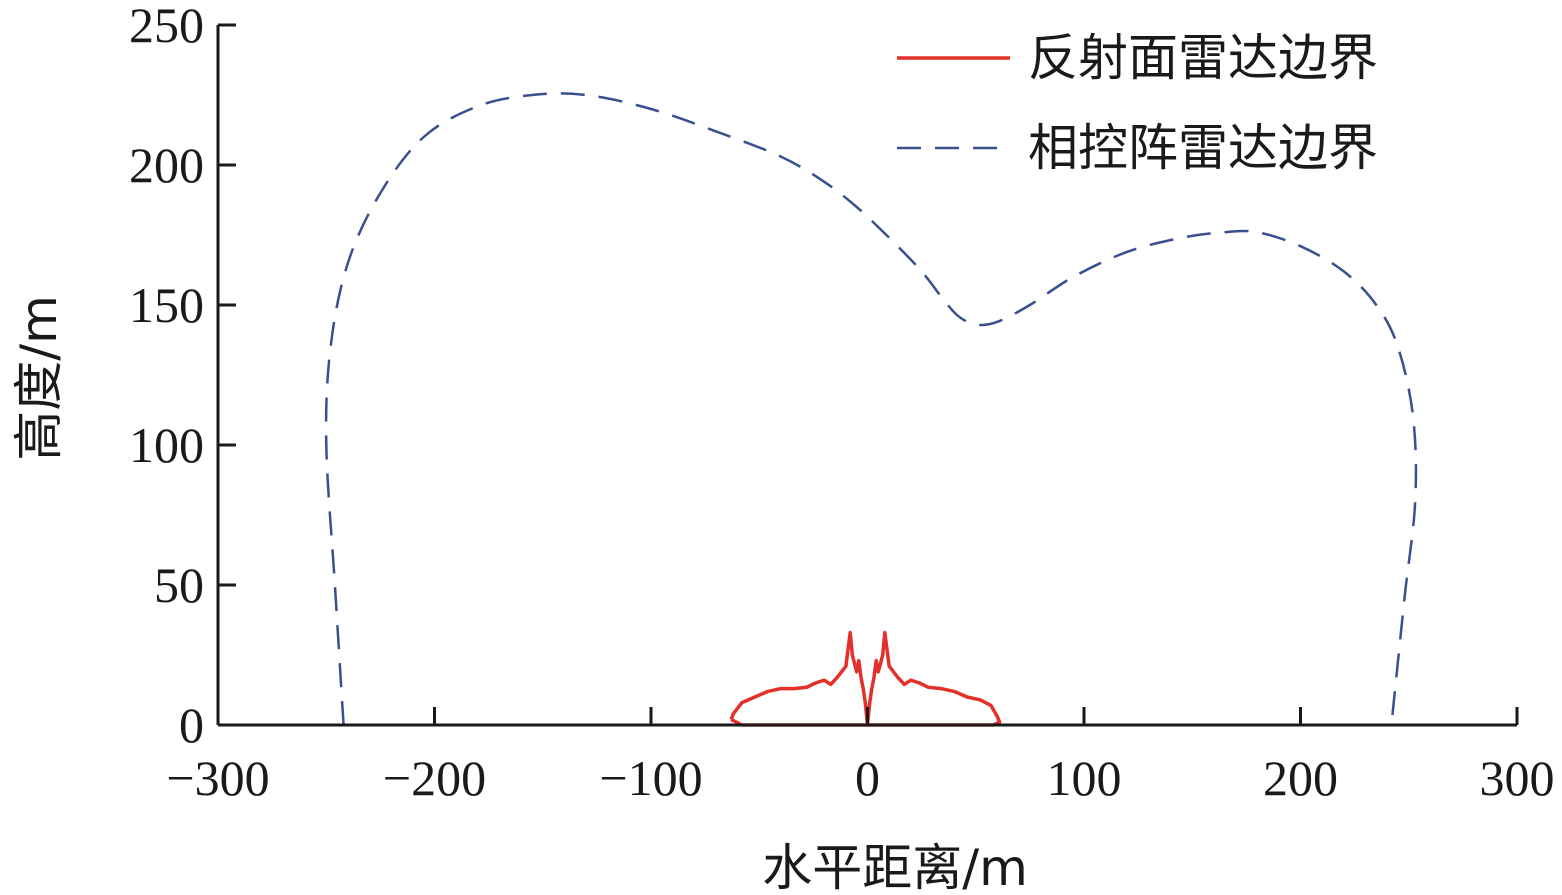 The width and height of the screenshot is (1562, 895). What do you see at coordinates (650, 778) in the screenshot?
I see `x-tick-label: −100` at bounding box center [650, 778].